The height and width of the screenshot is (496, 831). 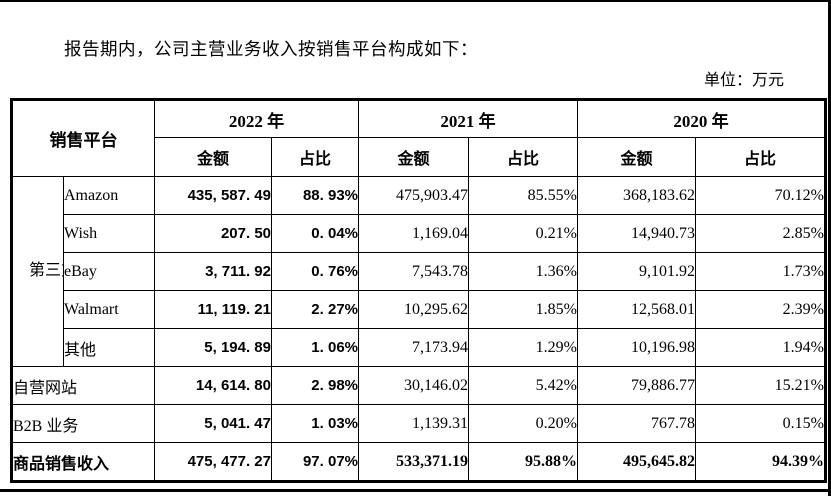 I want to click on platform-cell: B2B 业务, so click(x=83, y=423).